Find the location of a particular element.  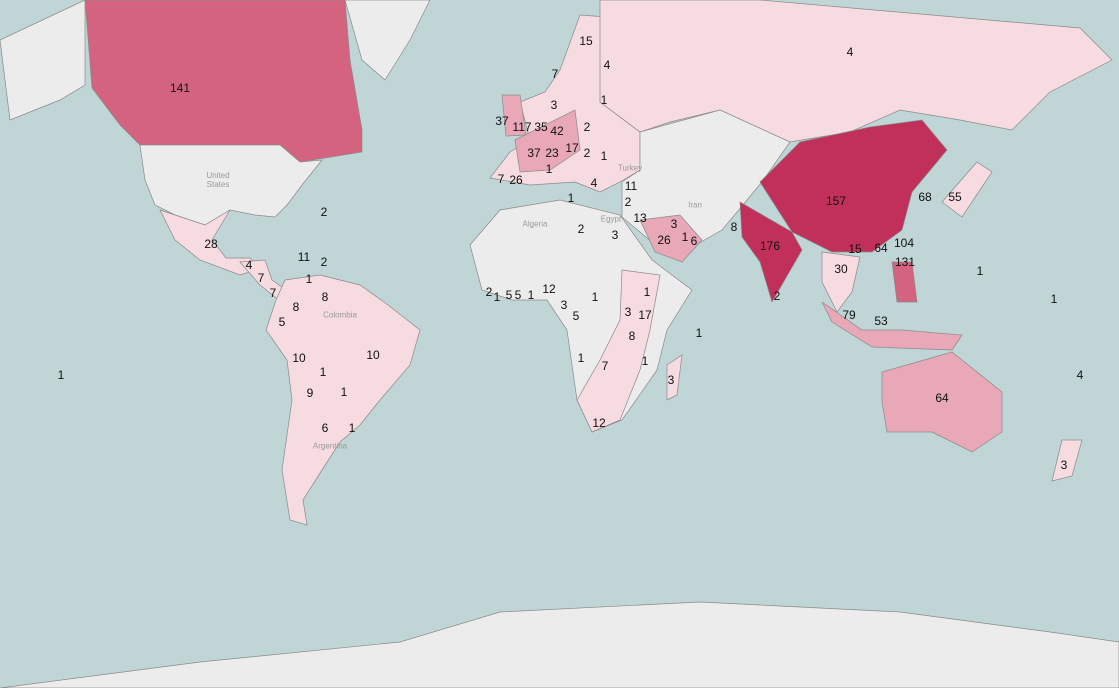

value-label-cameroon: 3 is located at coordinates (564, 305).